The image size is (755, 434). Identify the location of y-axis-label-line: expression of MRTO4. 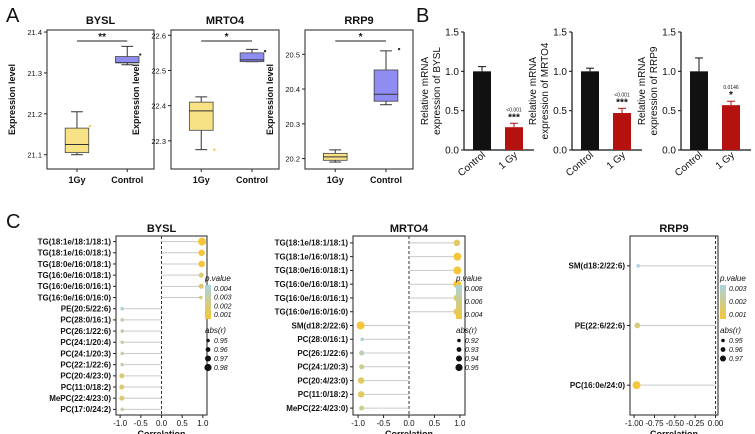
(545, 90).